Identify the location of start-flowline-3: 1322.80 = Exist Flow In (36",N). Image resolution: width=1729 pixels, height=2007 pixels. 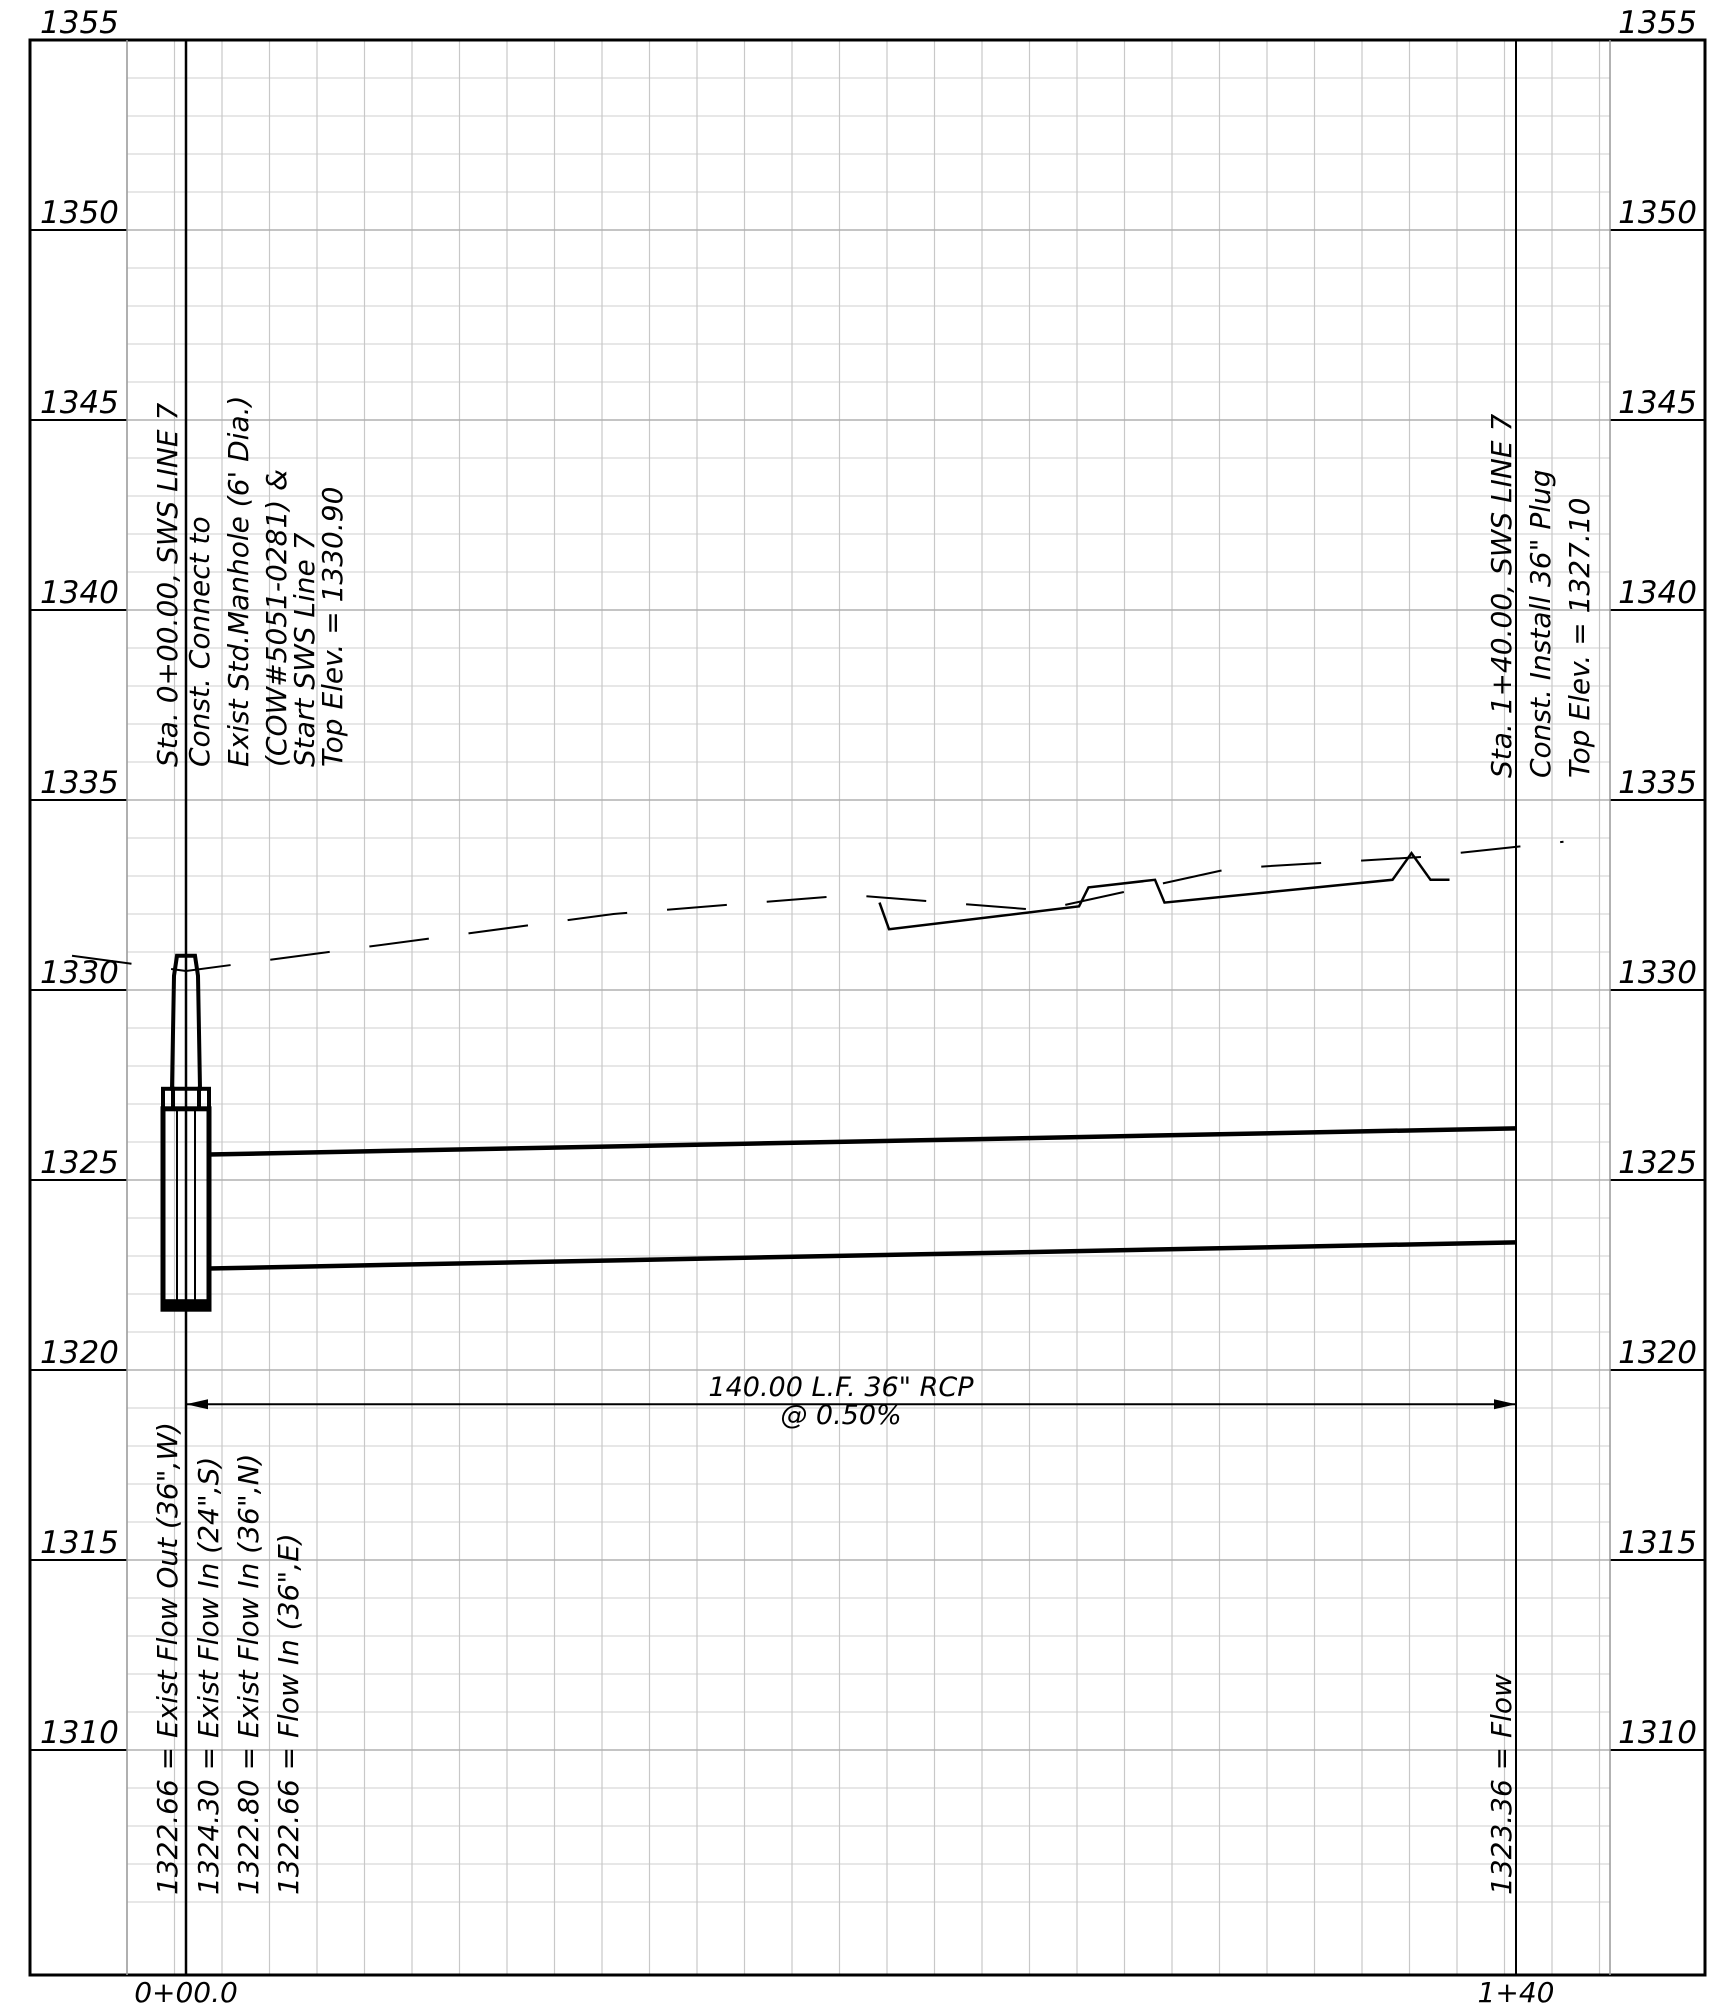
(248, 1674).